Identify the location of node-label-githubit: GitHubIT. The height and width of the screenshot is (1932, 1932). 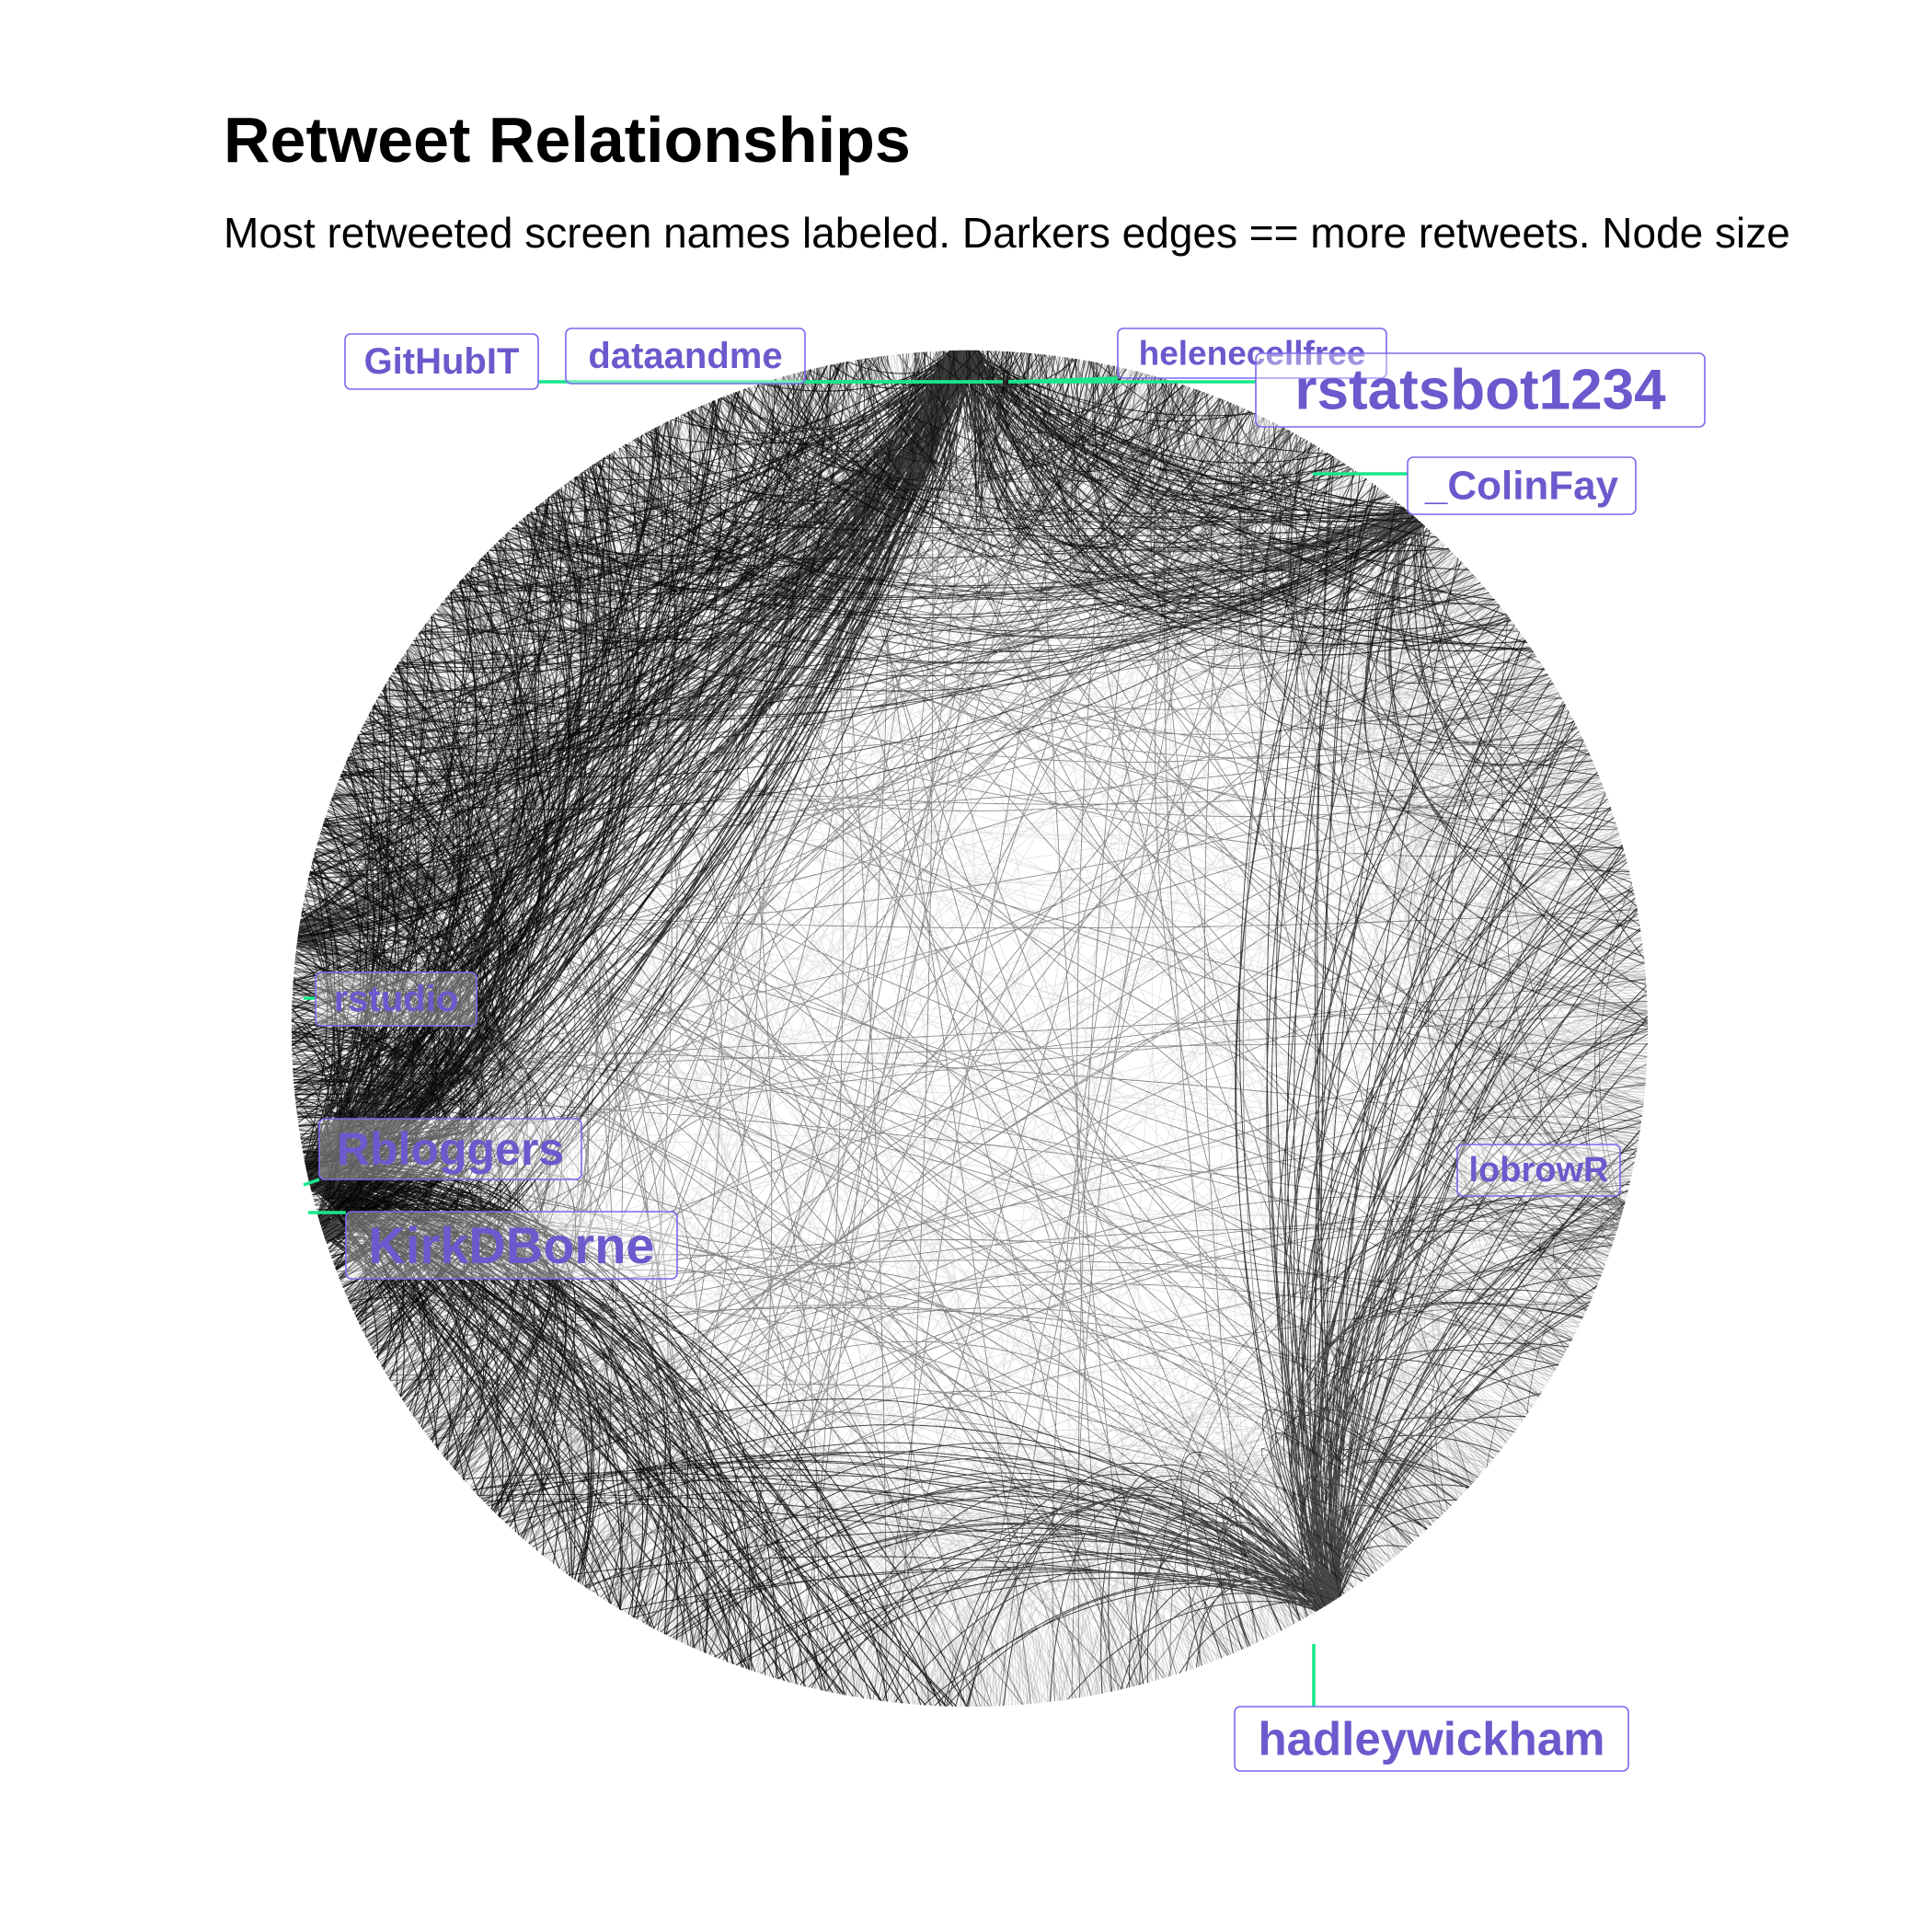
(441, 361).